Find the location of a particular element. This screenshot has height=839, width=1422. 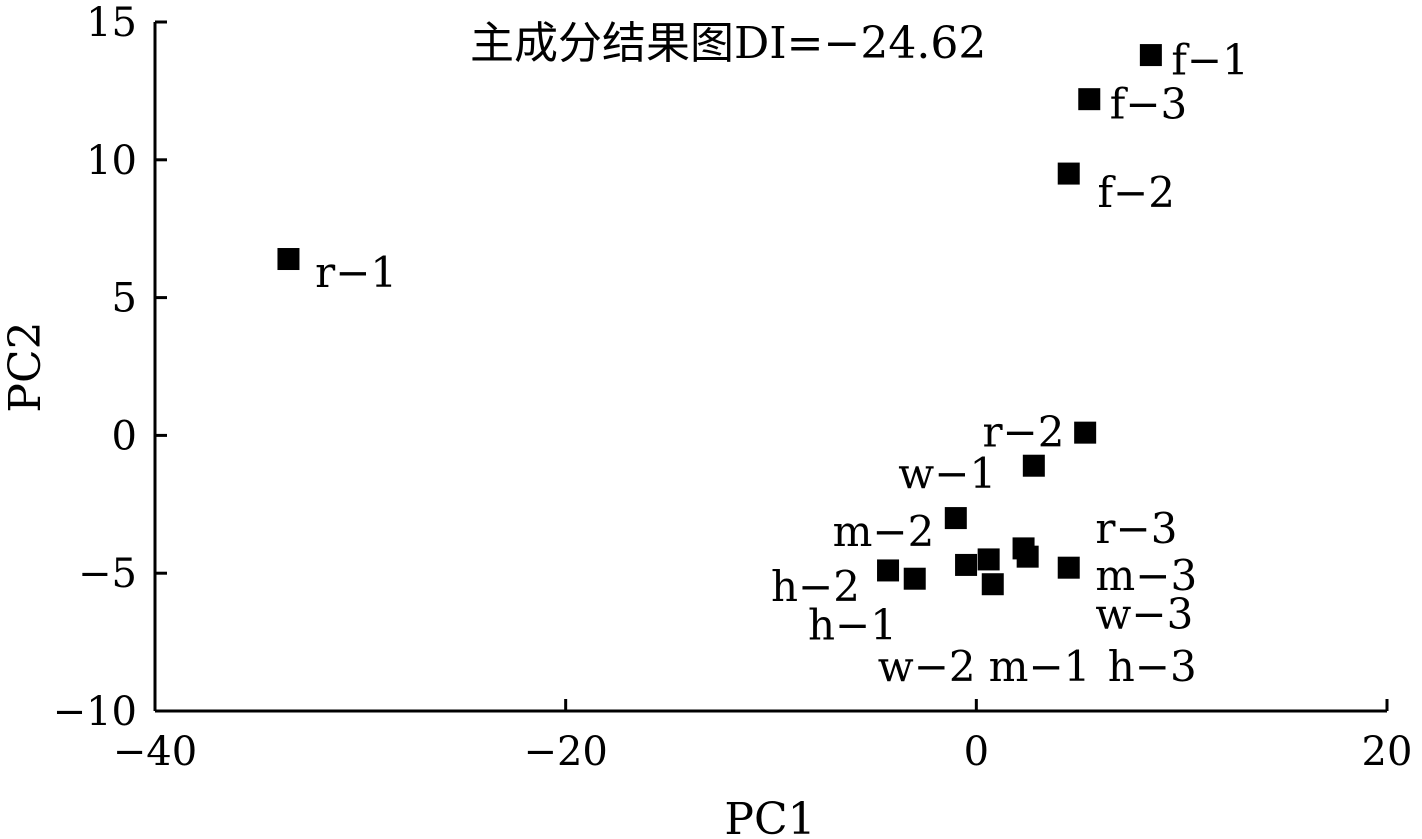

point-label: m−2 is located at coordinates (884, 531).